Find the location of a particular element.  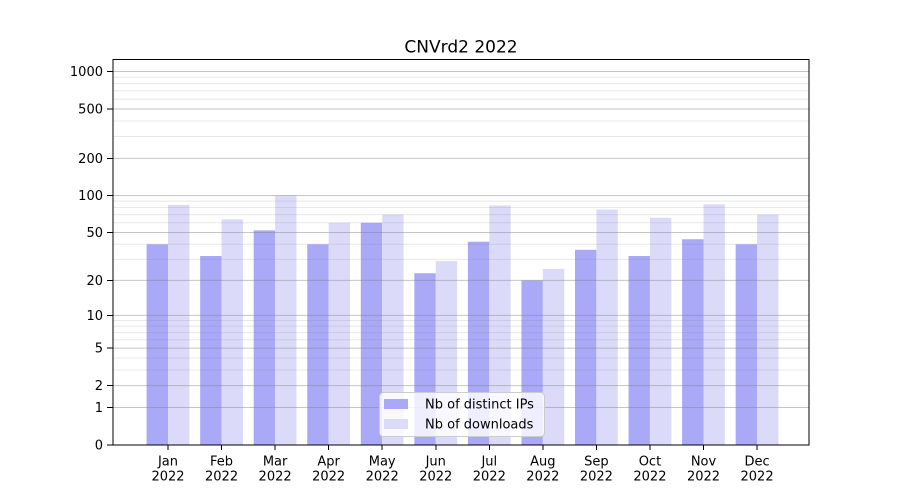

x-tick-label-mar: Mar 2022 is located at coordinates (275, 470).